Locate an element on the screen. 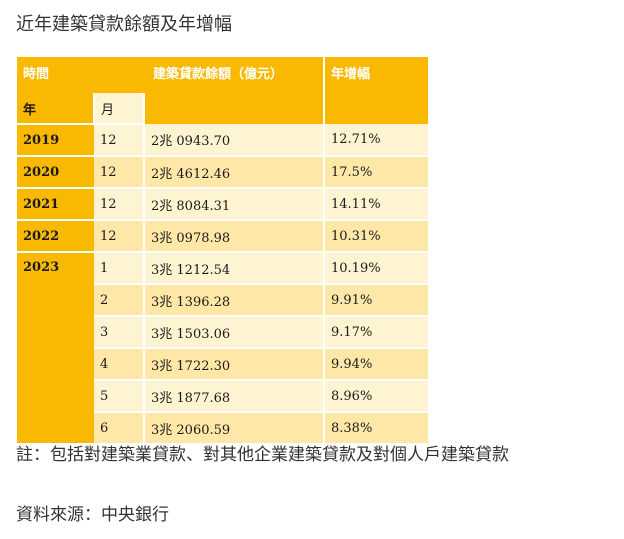 Image resolution: width=624 pixels, height=539 pixels. table-row: 4 3兆 1722.30 9.94% is located at coordinates (222, 364).